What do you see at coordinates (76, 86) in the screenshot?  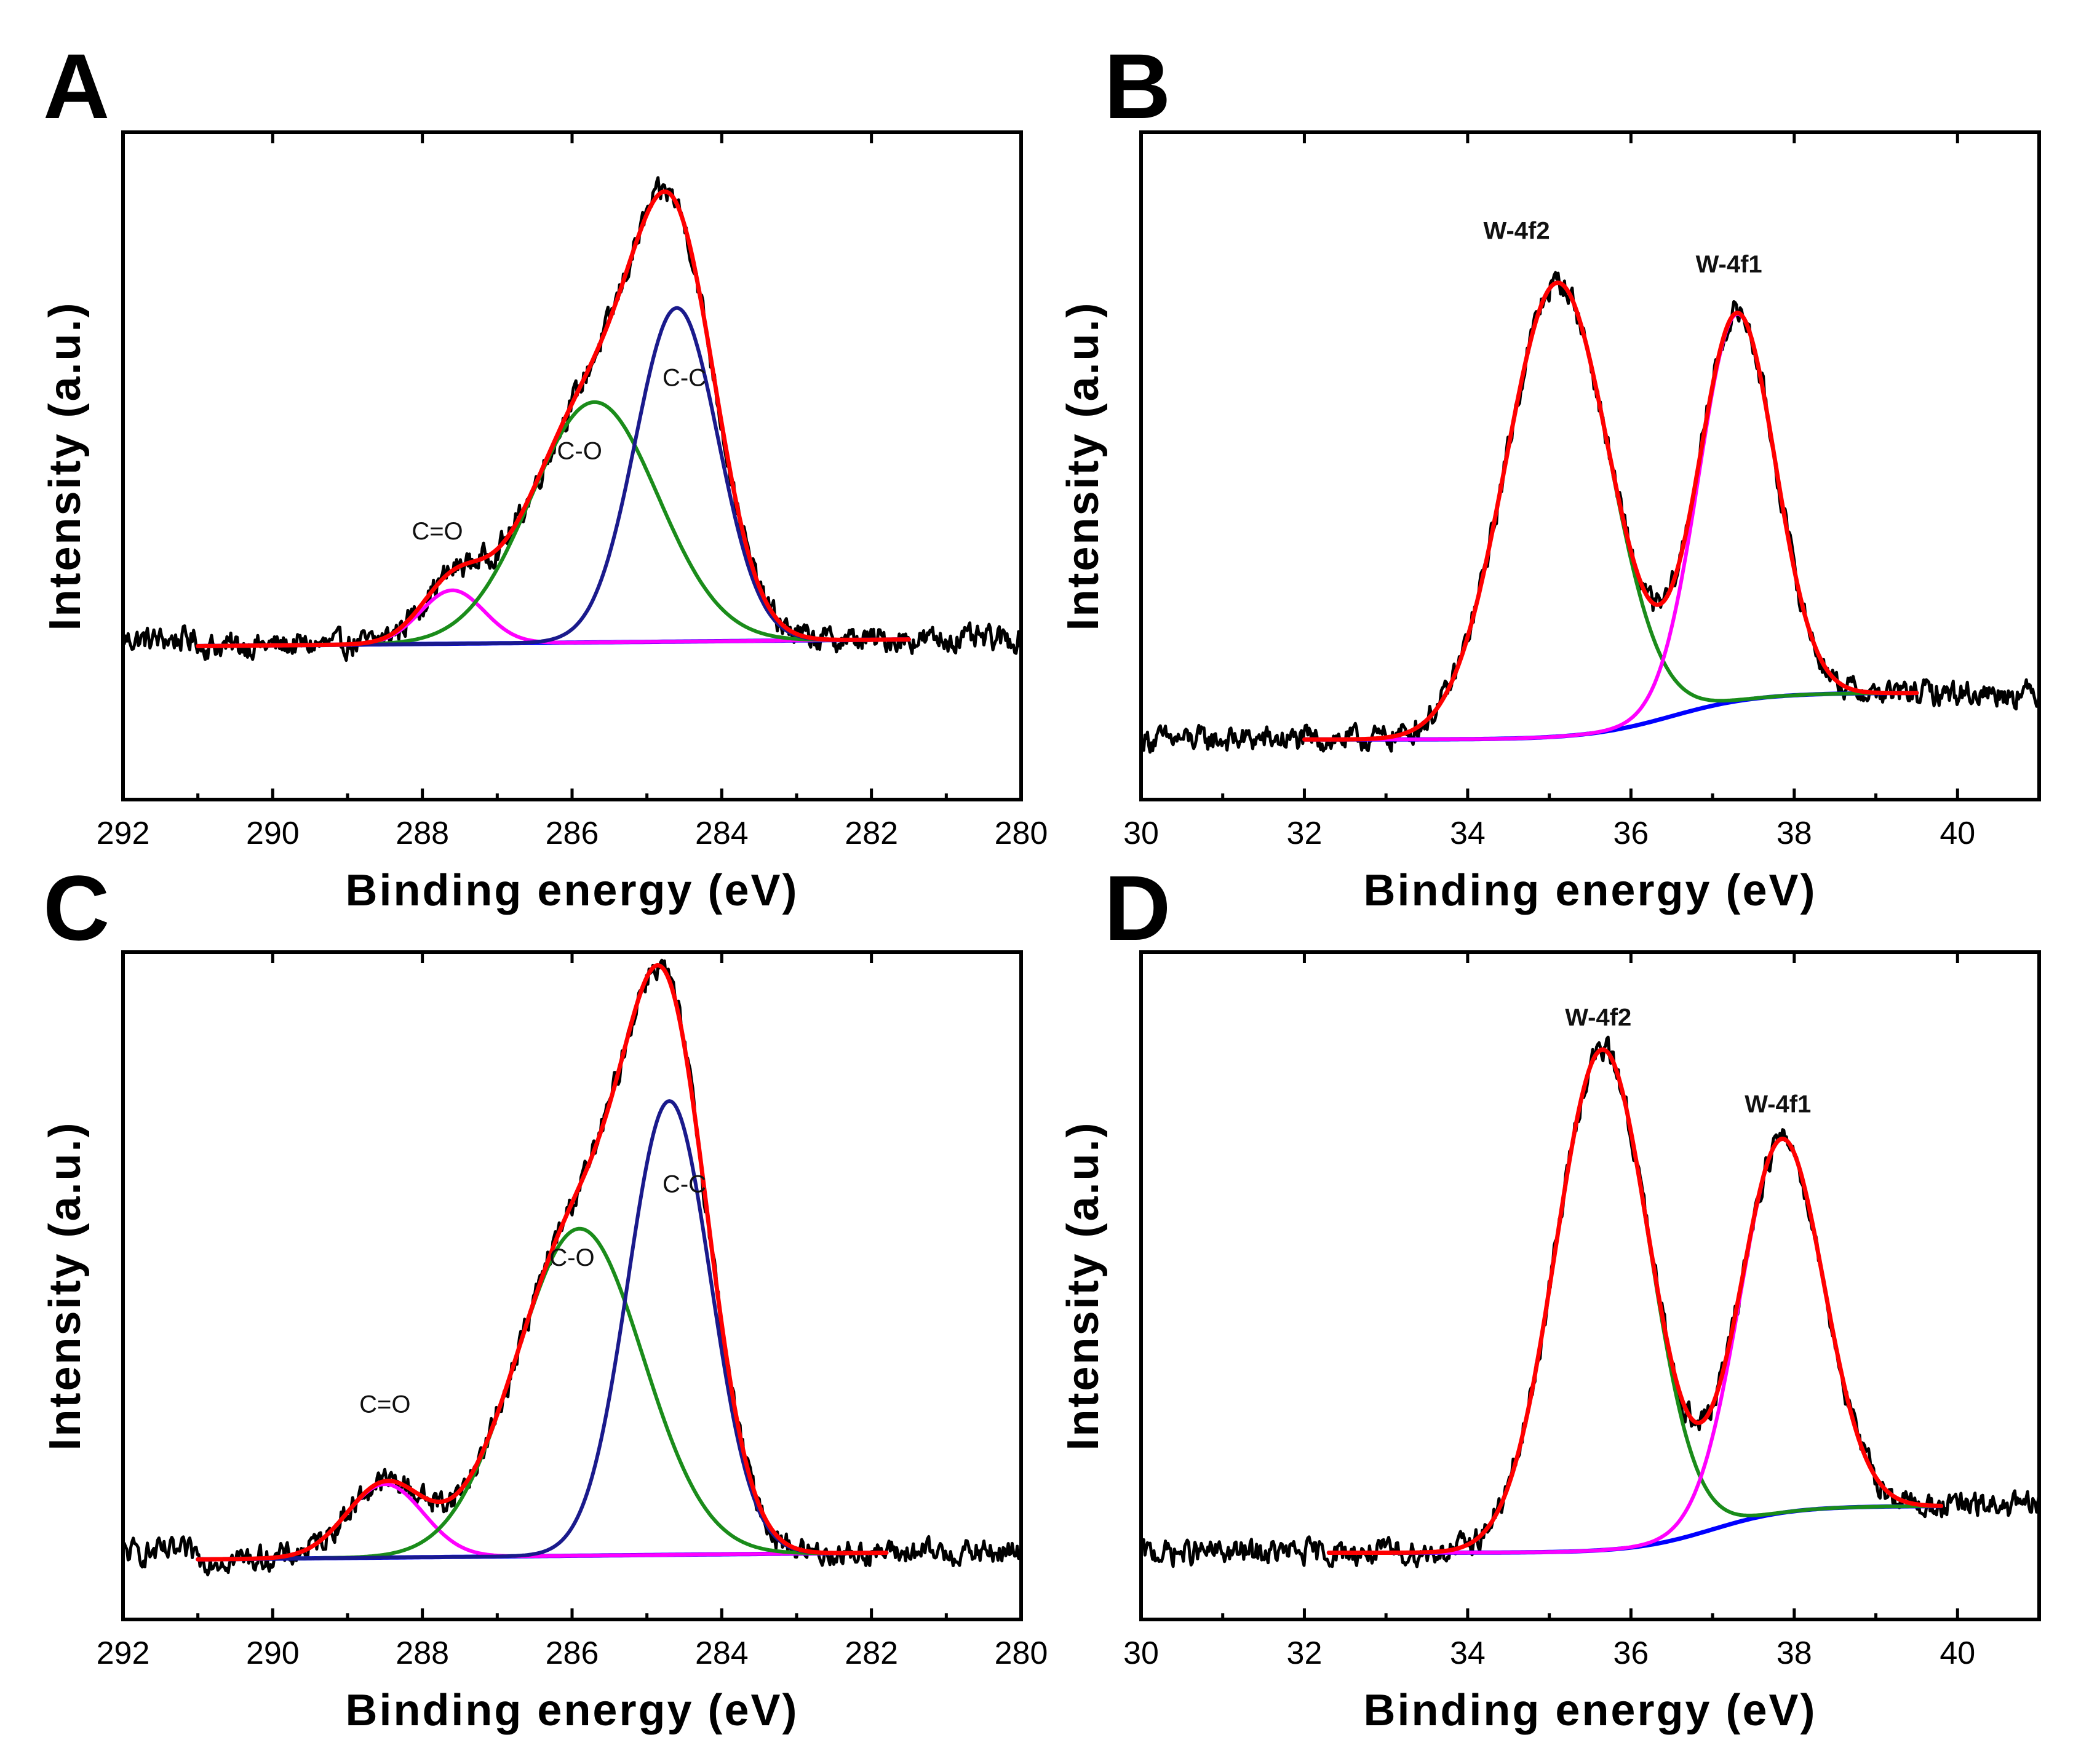 I see `panel-letter: A` at bounding box center [76, 86].